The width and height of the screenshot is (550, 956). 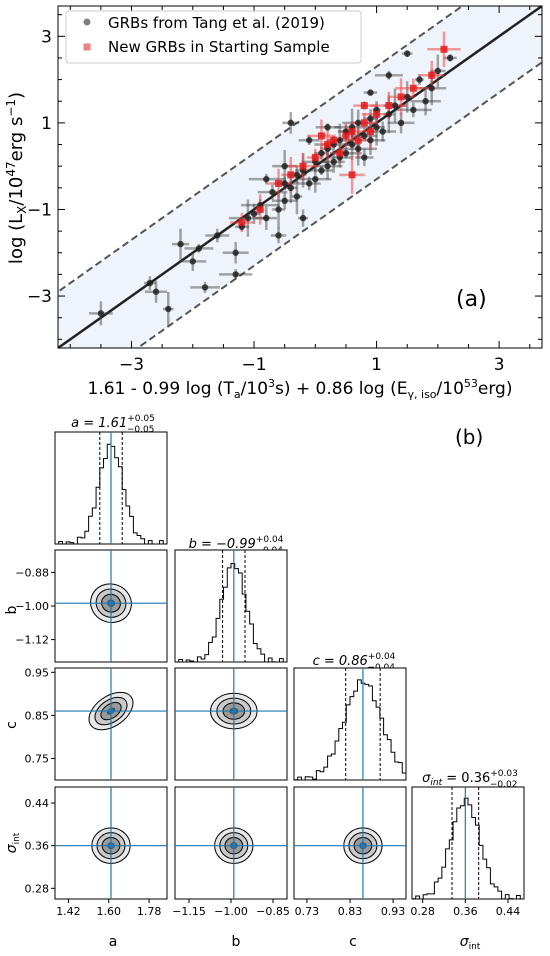 What do you see at coordinates (37, 758) in the screenshot?
I see `corner-y-tick-label: 0.75` at bounding box center [37, 758].